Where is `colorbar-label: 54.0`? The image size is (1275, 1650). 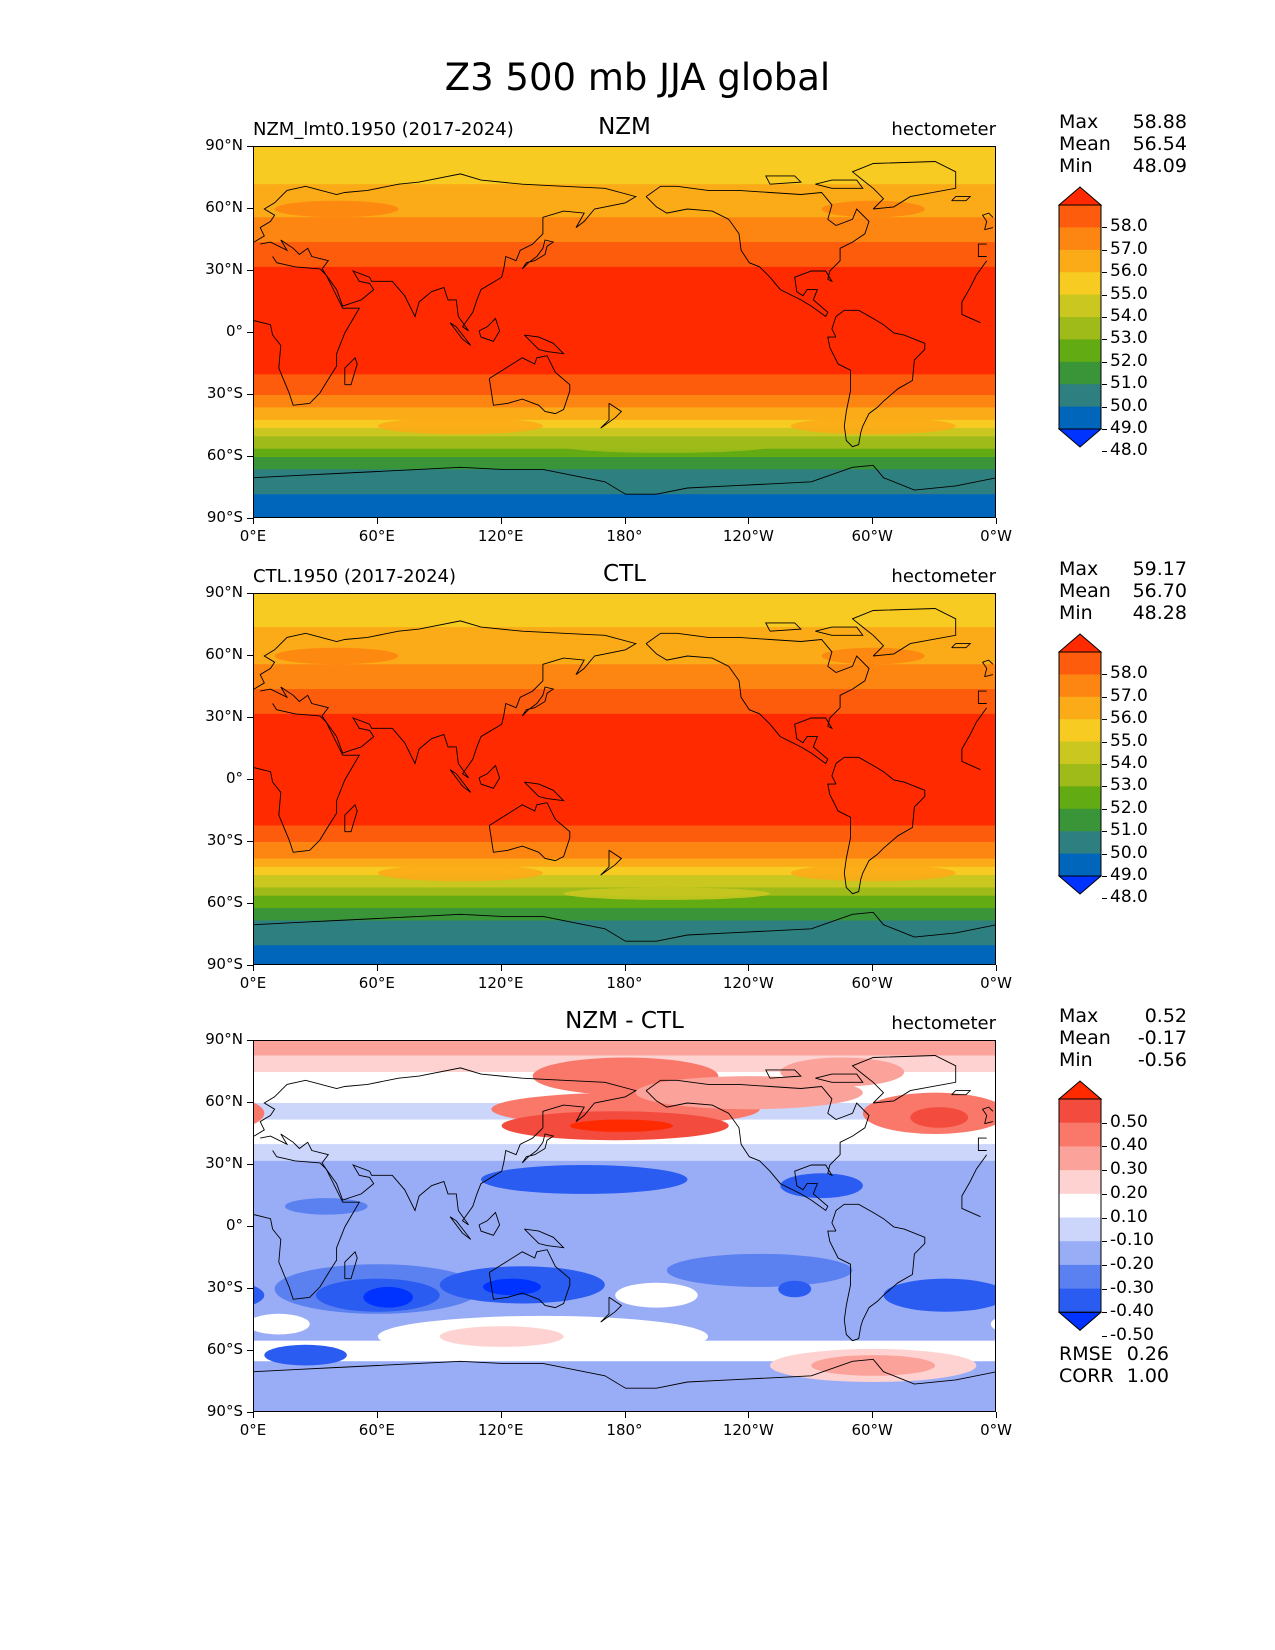 colorbar-label: 54.0 is located at coordinates (1129, 316).